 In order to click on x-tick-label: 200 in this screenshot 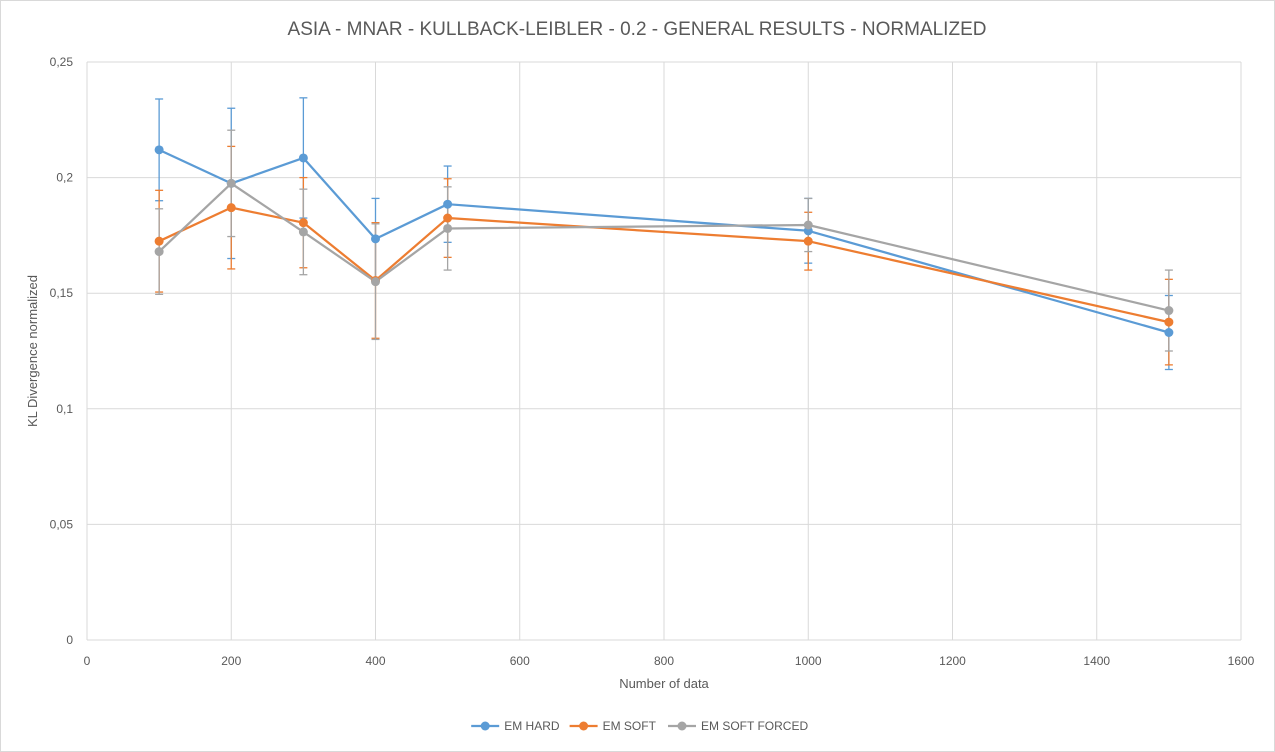, I will do `click(231, 661)`.